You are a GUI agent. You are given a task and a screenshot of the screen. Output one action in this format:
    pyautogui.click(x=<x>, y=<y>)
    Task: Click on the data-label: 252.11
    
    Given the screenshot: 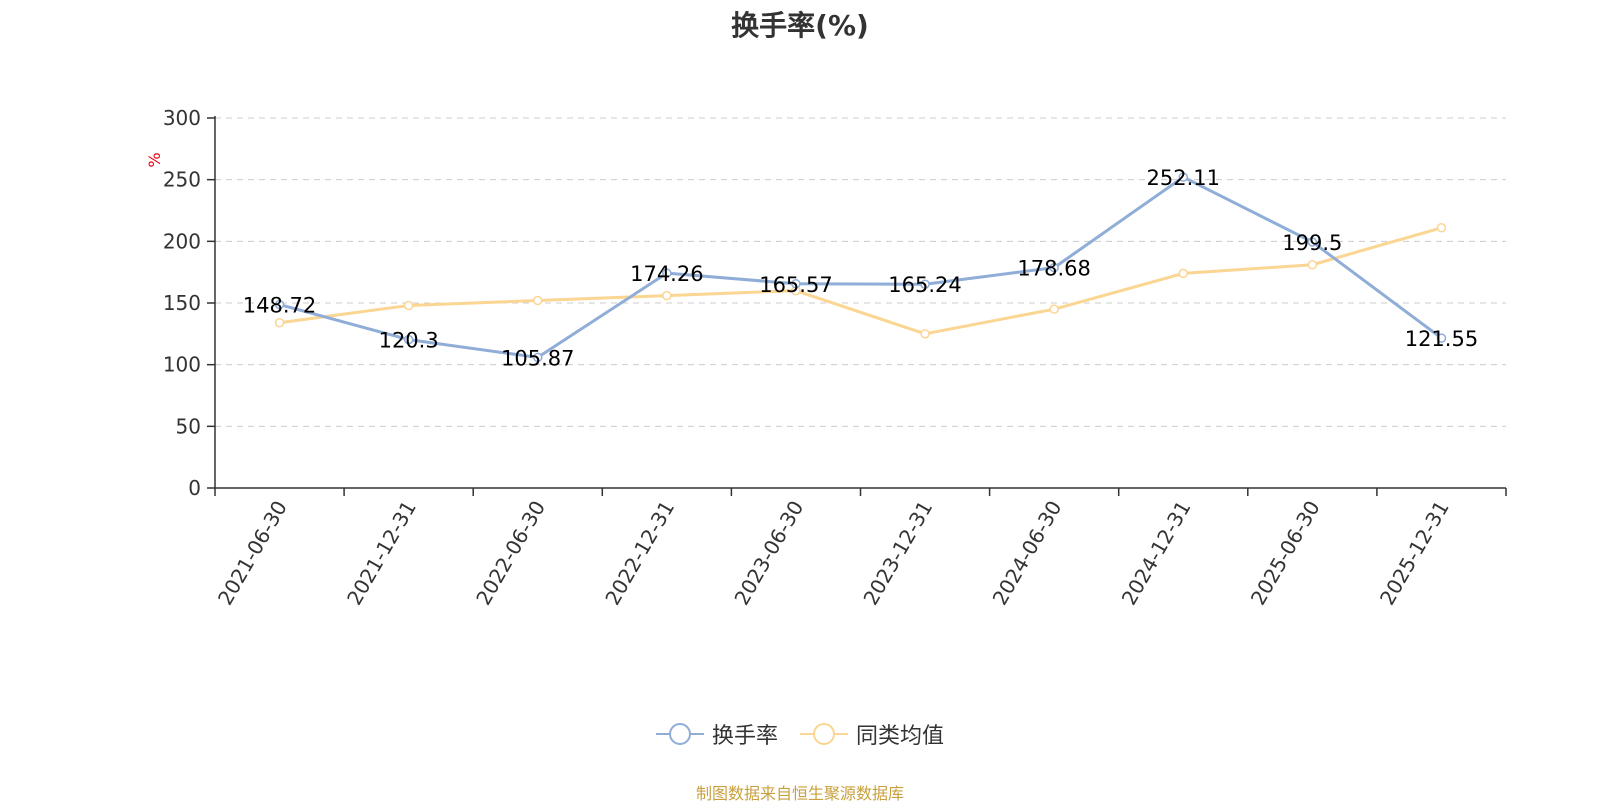 What is the action you would take?
    pyautogui.click(x=1183, y=178)
    